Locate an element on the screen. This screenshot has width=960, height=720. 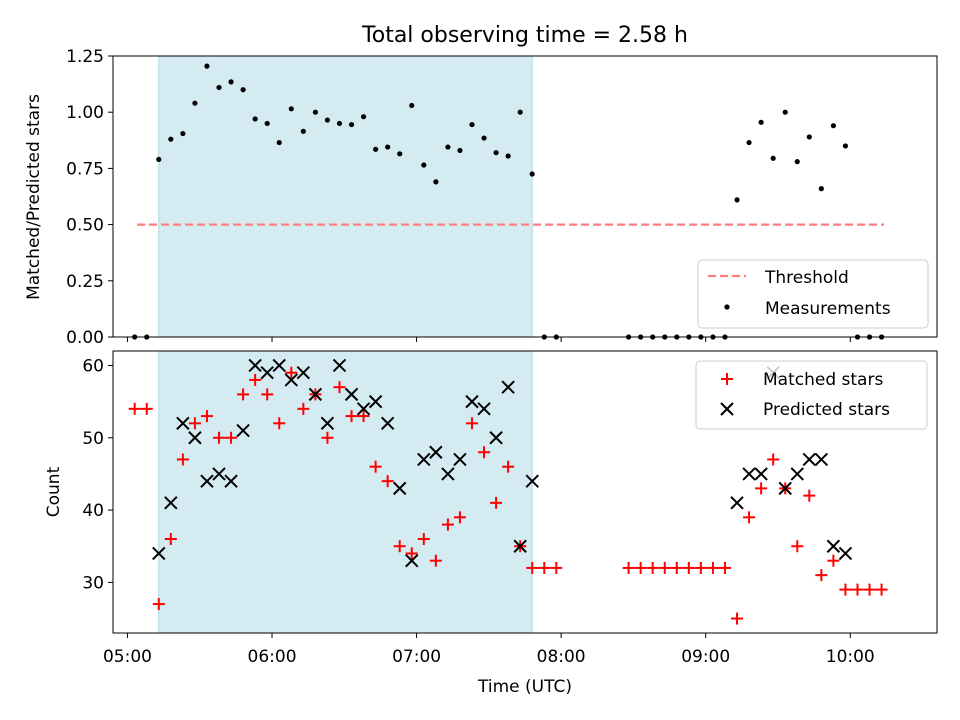
top-y-tick-label: 0.75 is located at coordinates (85, 169).